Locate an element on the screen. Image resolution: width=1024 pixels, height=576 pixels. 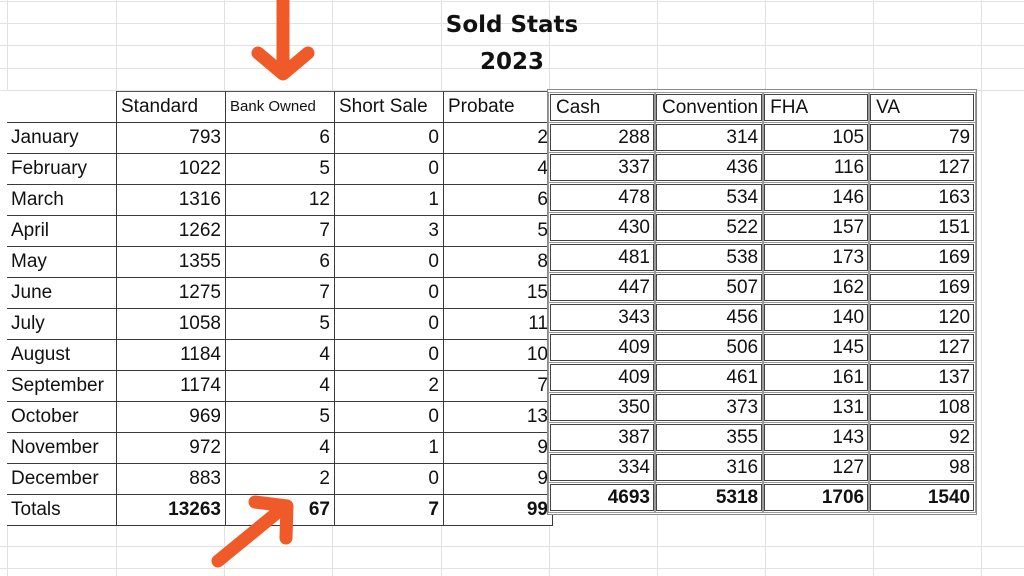
probate-cell: 4 is located at coordinates (498, 169).